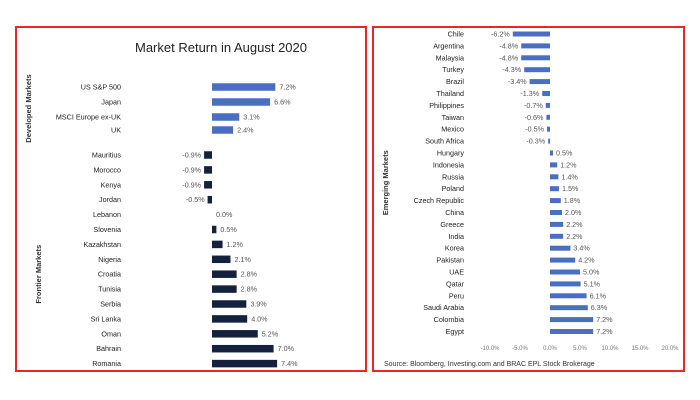 The height and width of the screenshot is (400, 700). I want to click on bar-nigeria, so click(221, 259).